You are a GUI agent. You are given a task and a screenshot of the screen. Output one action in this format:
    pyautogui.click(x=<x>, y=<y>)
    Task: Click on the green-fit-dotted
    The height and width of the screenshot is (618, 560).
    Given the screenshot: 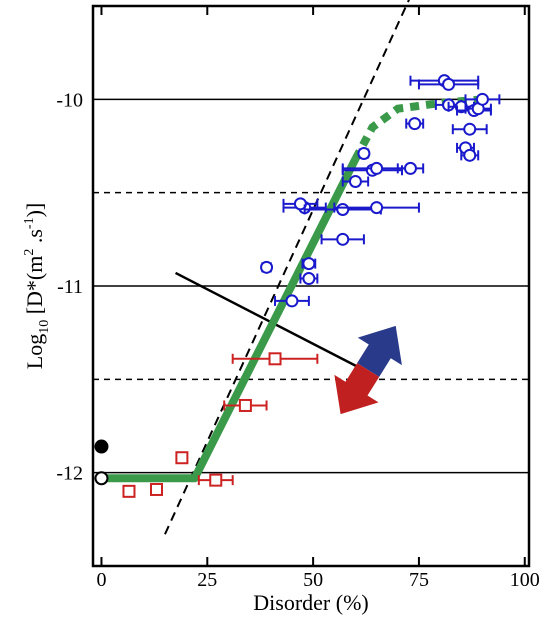 What is the action you would take?
    pyautogui.click(x=417, y=128)
    